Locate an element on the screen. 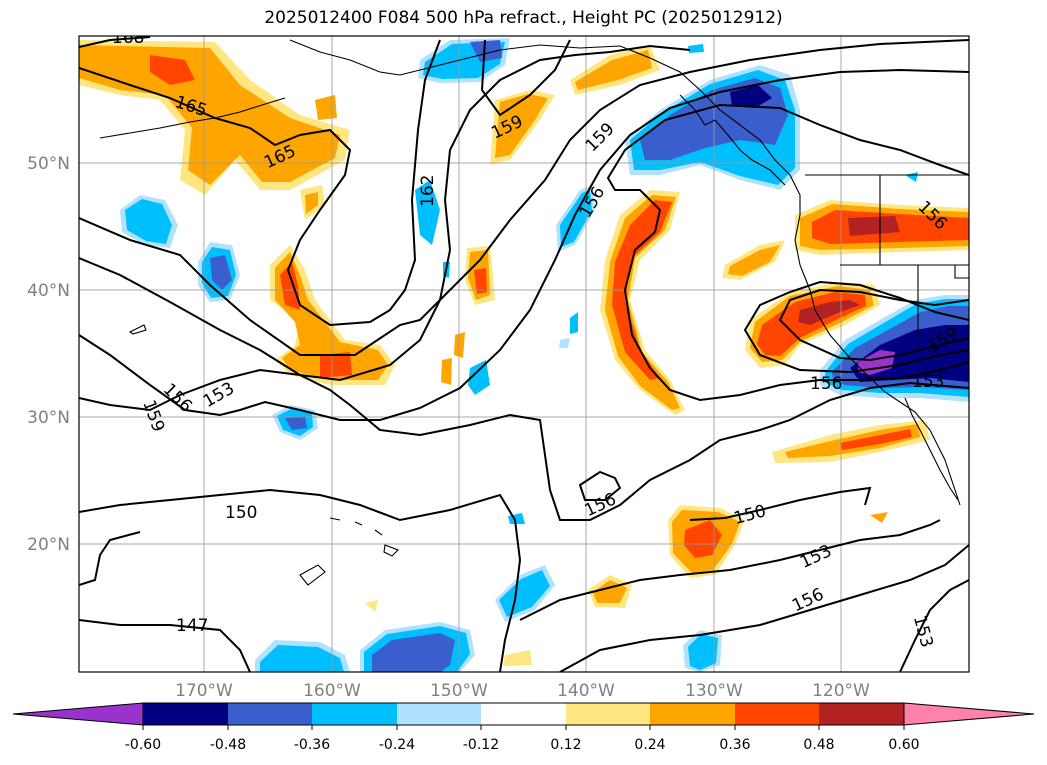 This screenshot has height=765, width=1047. lat-label: 30°N is located at coordinates (48, 418).